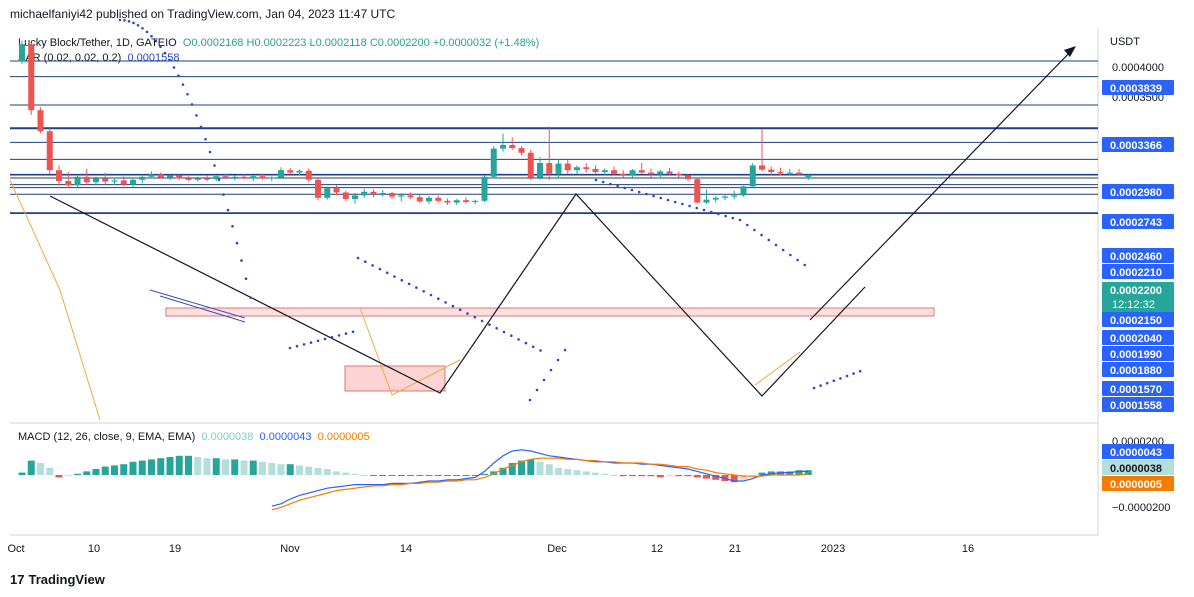 This screenshot has width=1194, height=597. What do you see at coordinates (1136, 390) in the screenshot?
I see `price-tag-label: 0.0001570` at bounding box center [1136, 390].